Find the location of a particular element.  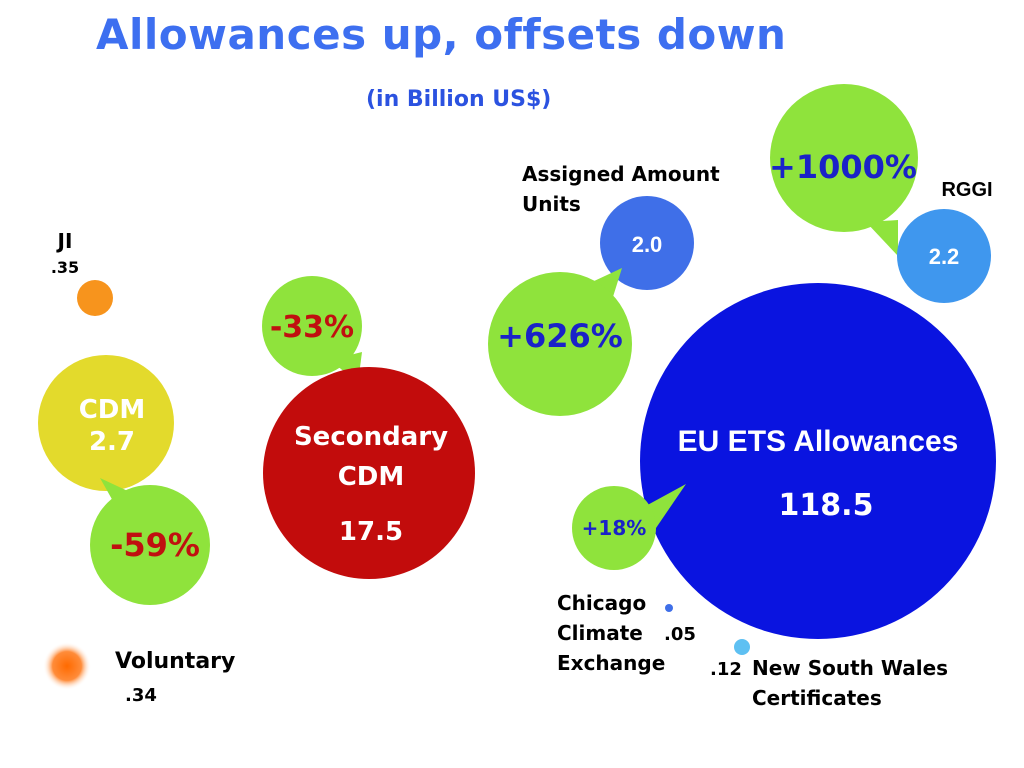

ccx-bubble is located at coordinates (669, 608).